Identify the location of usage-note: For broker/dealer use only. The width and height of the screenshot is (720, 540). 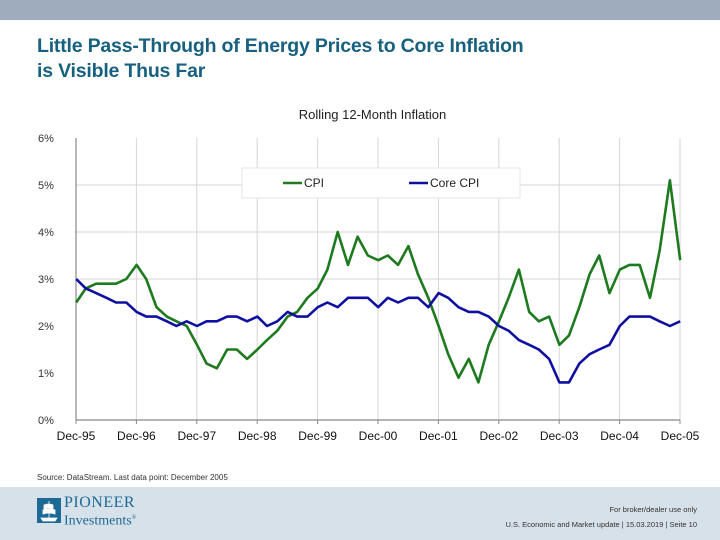
(653, 509).